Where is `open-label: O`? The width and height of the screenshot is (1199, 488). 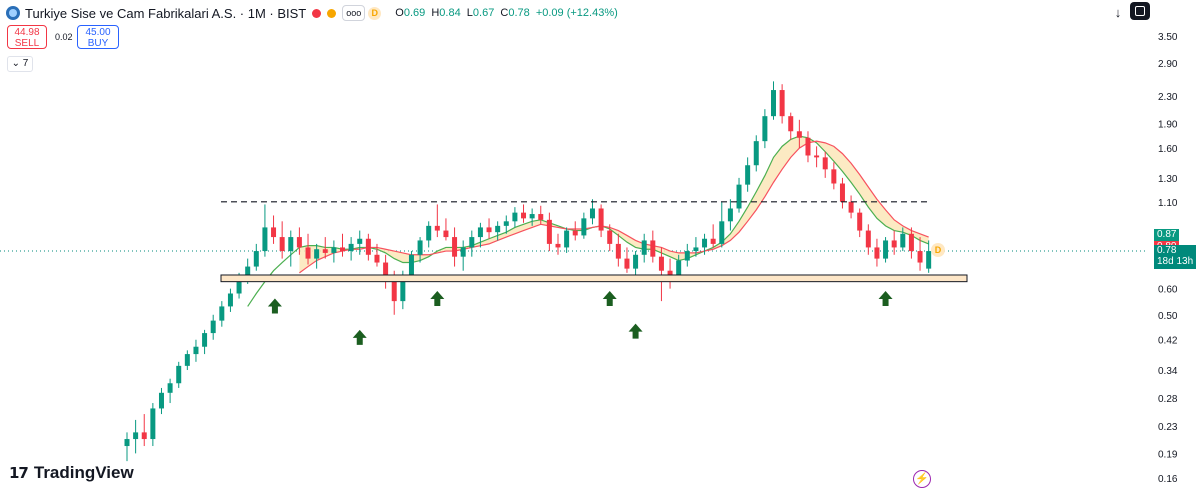
open-label: O is located at coordinates (399, 13).